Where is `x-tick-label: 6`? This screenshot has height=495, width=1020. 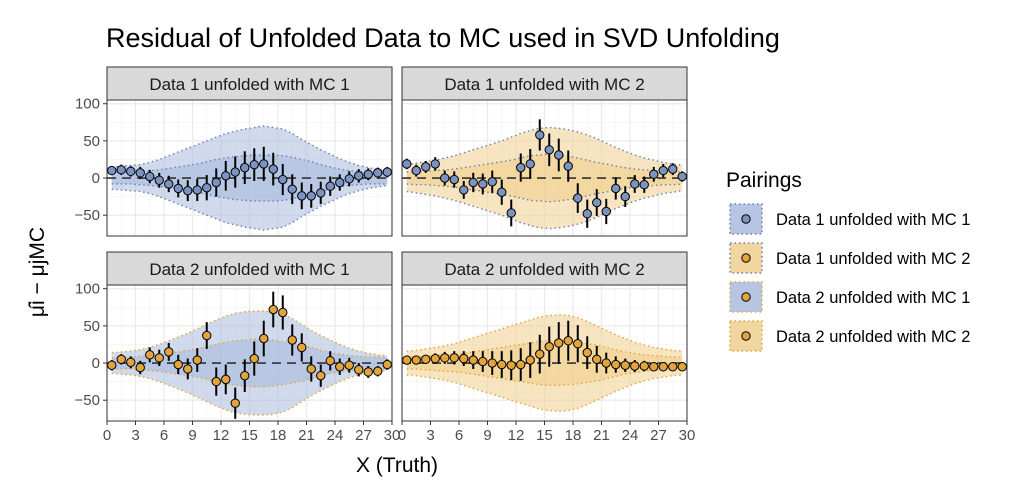
x-tick-label: 6 is located at coordinates (459, 435).